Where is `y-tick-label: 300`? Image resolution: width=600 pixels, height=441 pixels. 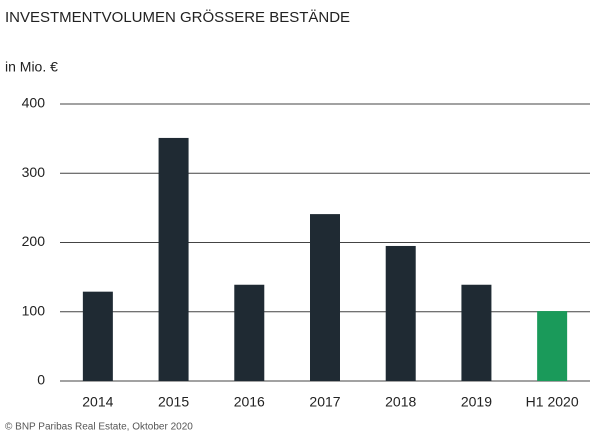
y-tick-label: 300 is located at coordinates (34, 172).